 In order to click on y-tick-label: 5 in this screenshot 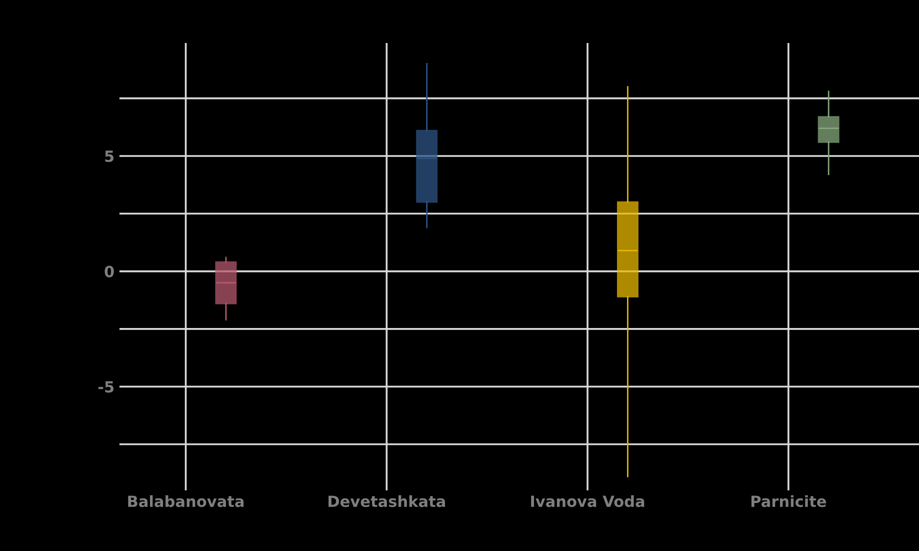, I will do `click(109, 156)`.